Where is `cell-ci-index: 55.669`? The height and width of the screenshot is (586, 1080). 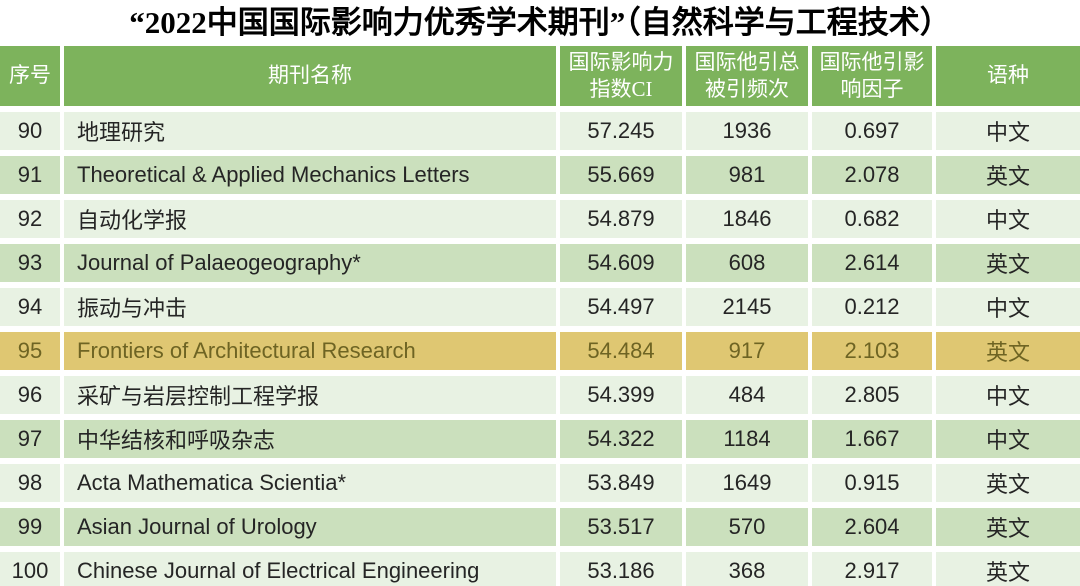
cell-ci-index: 55.669 is located at coordinates (621, 175).